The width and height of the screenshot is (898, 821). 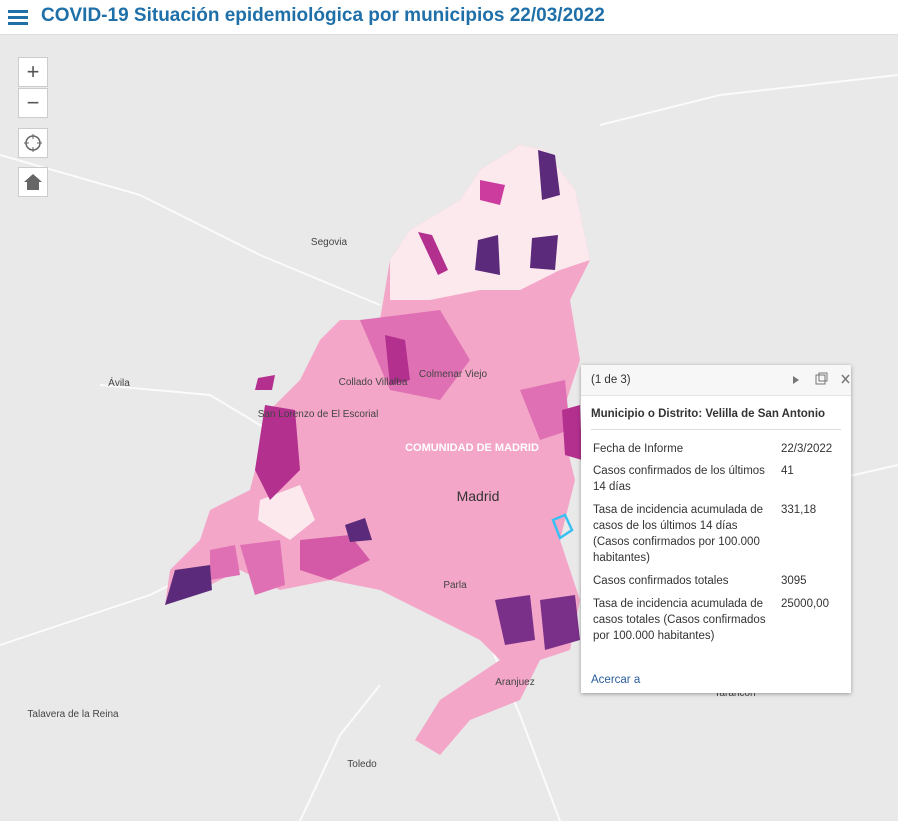 What do you see at coordinates (514, 682) in the screenshot?
I see `map-label: Aranjuez` at bounding box center [514, 682].